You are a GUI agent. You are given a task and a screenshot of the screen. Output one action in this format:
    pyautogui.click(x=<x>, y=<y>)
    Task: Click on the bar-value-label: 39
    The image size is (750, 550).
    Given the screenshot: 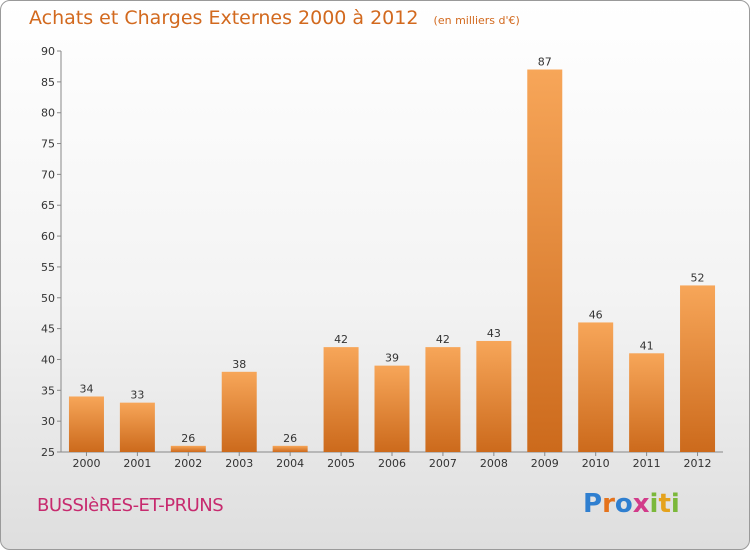 What is the action you would take?
    pyautogui.click(x=392, y=358)
    